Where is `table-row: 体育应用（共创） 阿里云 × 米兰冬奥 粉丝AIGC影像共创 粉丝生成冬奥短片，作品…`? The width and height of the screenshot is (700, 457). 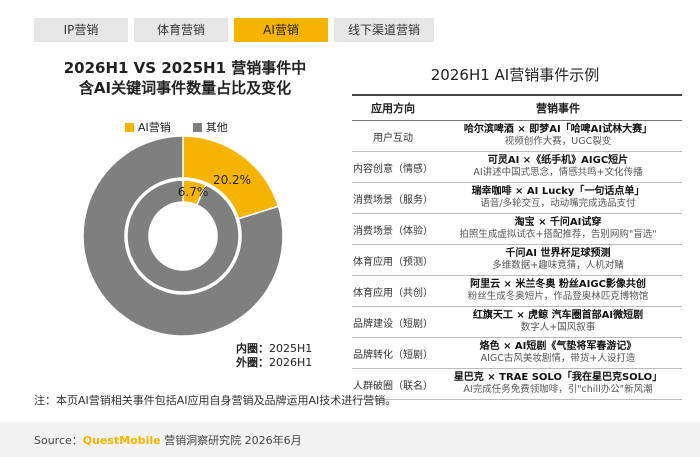
table-row: 体育应用（共创） 阿里云 × 米兰冬奥 粉丝AIGC影像共创 粉丝生成冬奥短片，作品… is located at coordinates (517, 291).